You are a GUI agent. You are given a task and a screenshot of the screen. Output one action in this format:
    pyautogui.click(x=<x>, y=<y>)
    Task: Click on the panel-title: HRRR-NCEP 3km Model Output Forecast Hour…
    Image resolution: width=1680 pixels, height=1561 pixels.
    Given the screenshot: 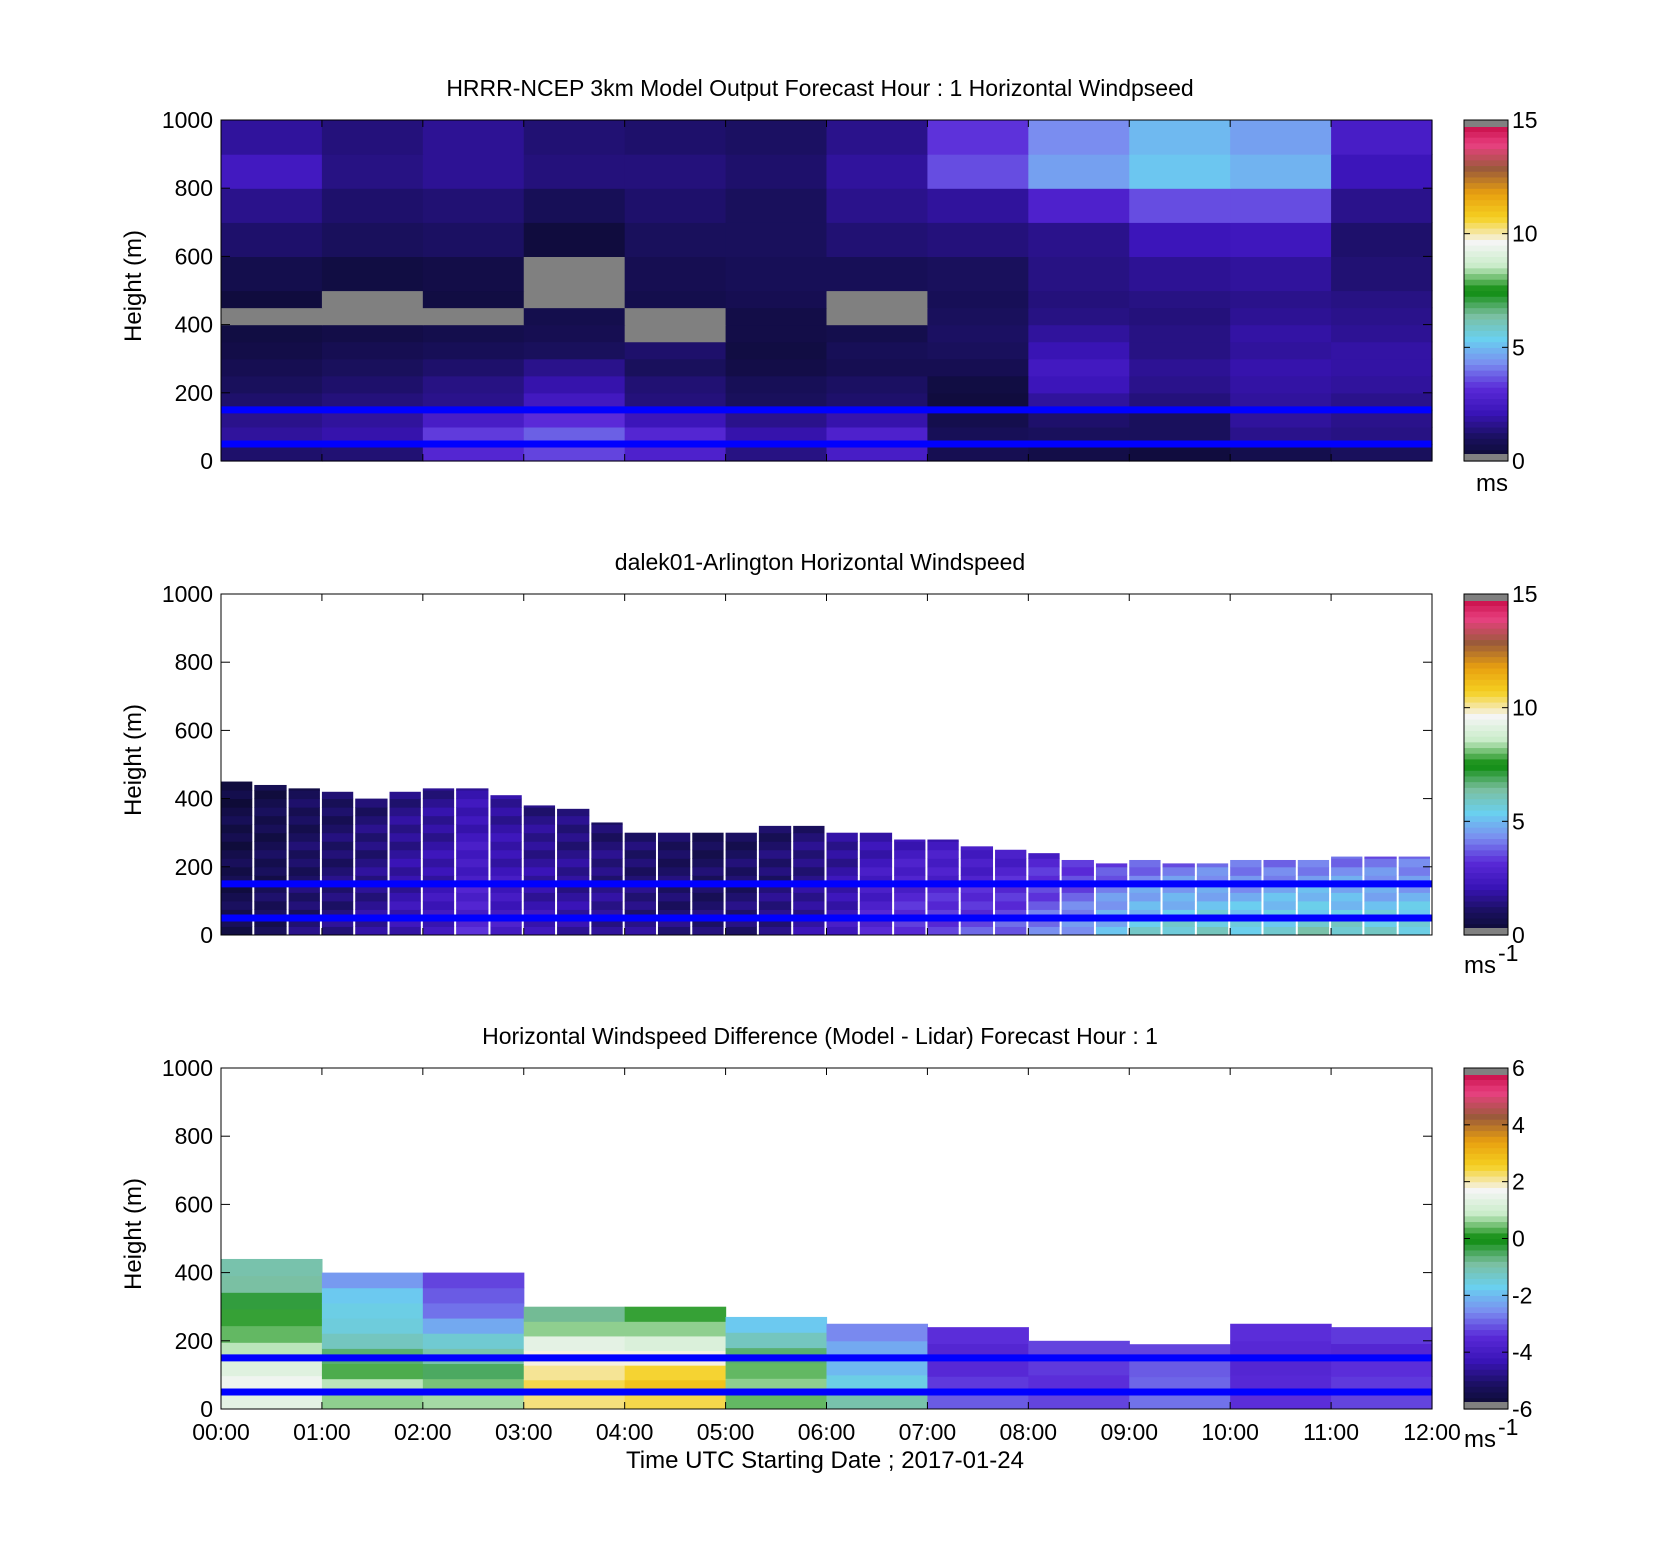 What is the action you would take?
    pyautogui.click(x=819, y=88)
    